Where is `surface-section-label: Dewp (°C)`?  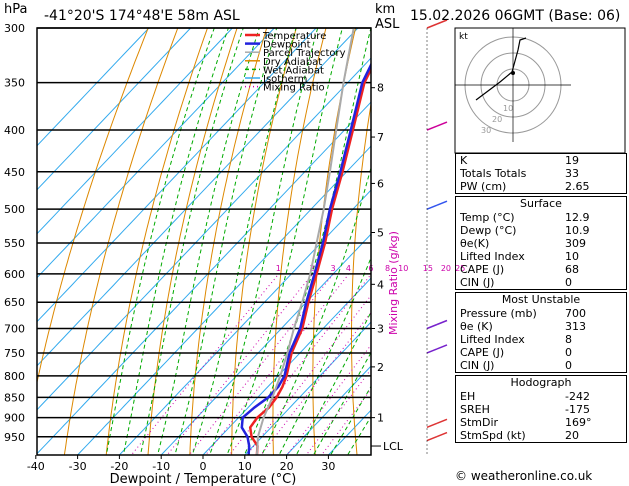 surface-section-label: Dewp (°C) is located at coordinates (488, 230).